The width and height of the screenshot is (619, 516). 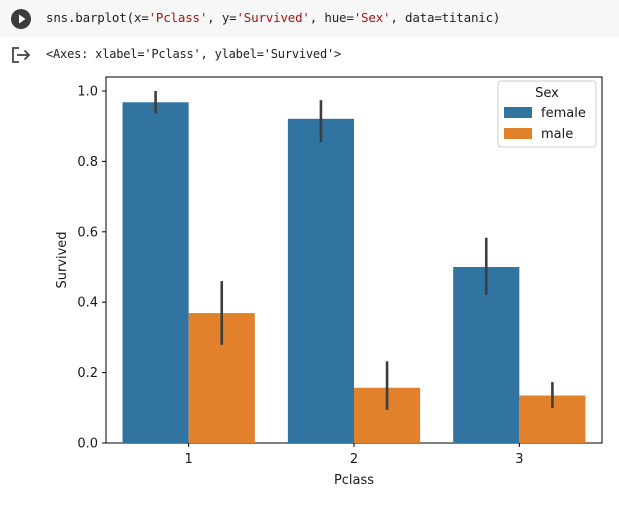 I want to click on x-axis-label: Pclass, so click(x=354, y=480).